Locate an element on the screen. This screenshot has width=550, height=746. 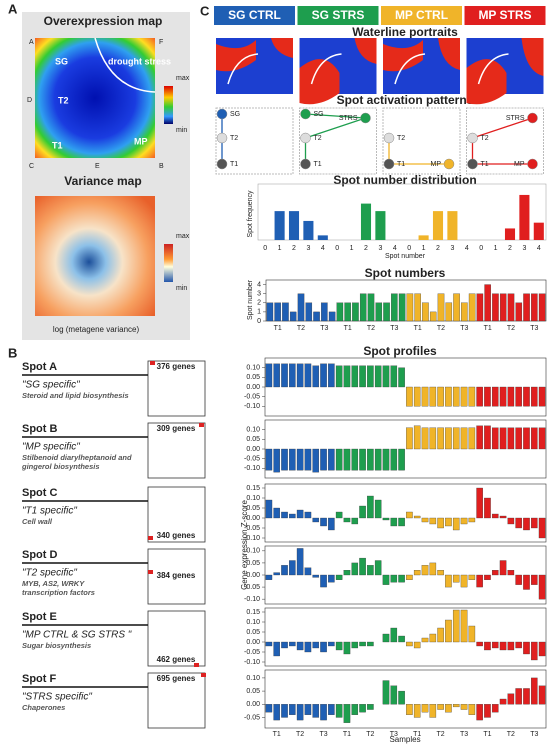
map-title: Variance map is located at coordinates (102, 181).